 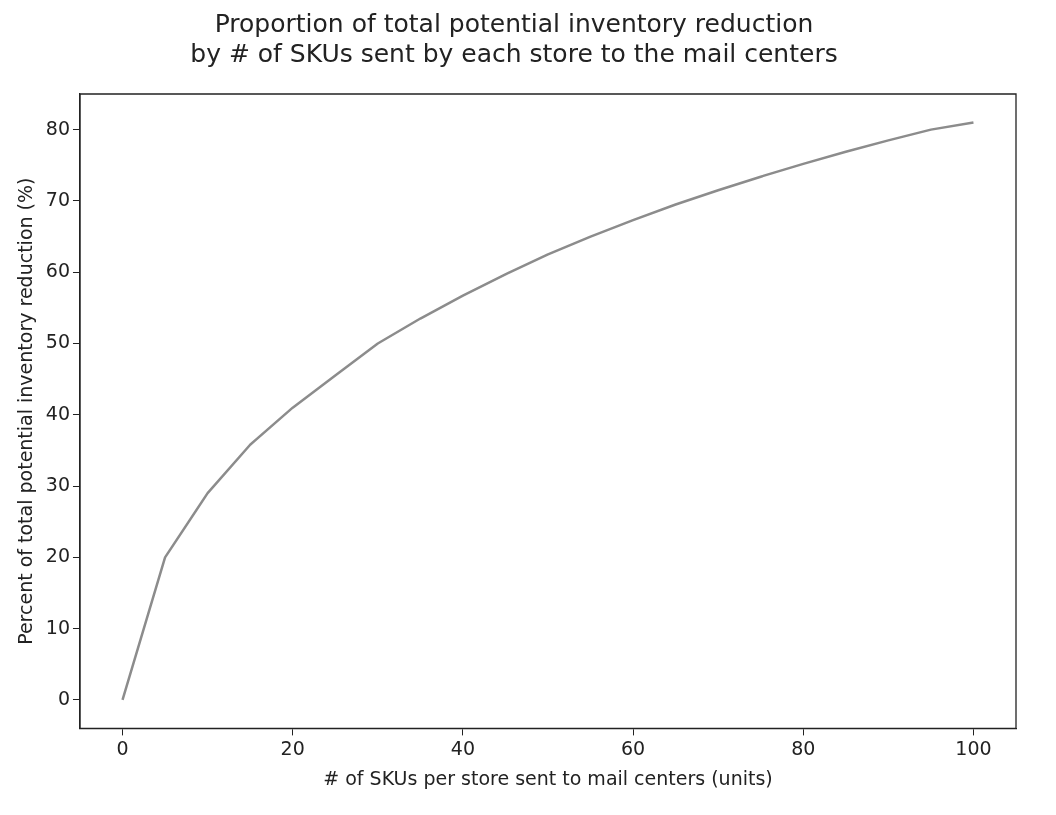 I want to click on x-tick-label: 100, so click(x=973, y=747).